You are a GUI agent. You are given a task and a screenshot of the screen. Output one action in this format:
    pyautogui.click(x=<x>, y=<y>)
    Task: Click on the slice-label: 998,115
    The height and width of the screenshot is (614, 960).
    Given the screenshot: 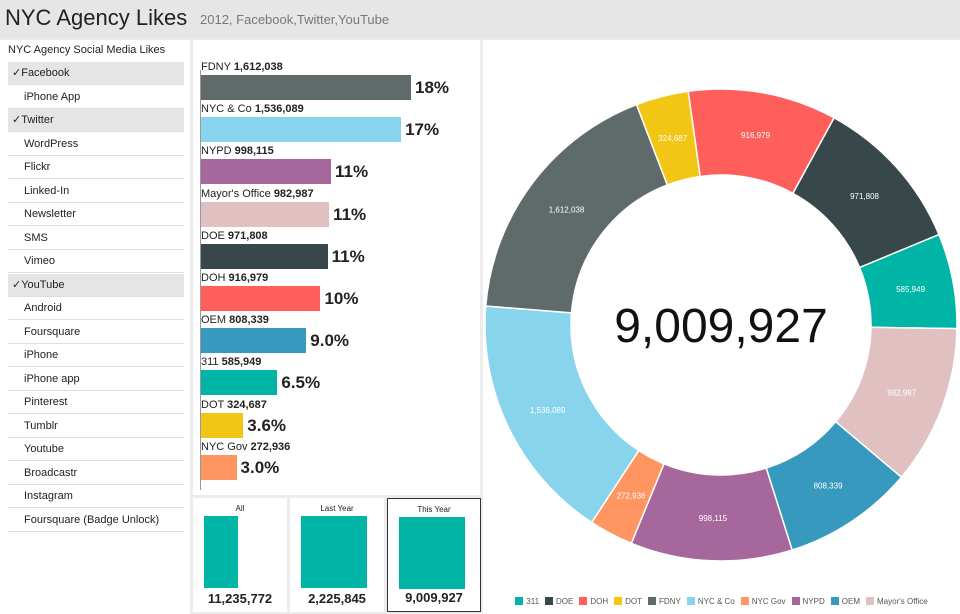 What is the action you would take?
    pyautogui.click(x=713, y=518)
    